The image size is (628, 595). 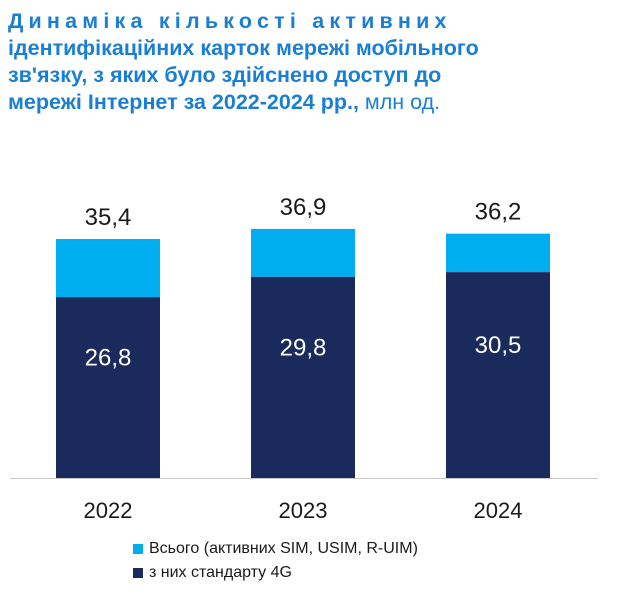 I want to click on bar-total-2022, so click(x=108, y=268).